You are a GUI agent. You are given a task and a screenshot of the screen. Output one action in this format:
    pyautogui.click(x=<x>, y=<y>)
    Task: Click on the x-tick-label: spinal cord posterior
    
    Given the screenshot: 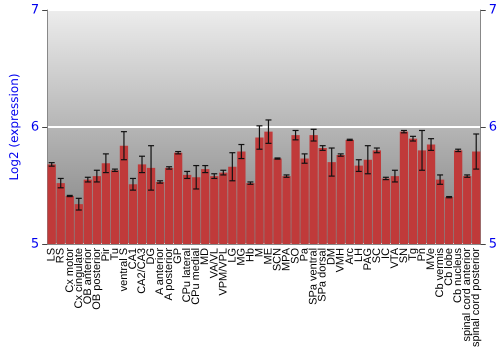 What is the action you would take?
    pyautogui.click(x=476, y=298)
    